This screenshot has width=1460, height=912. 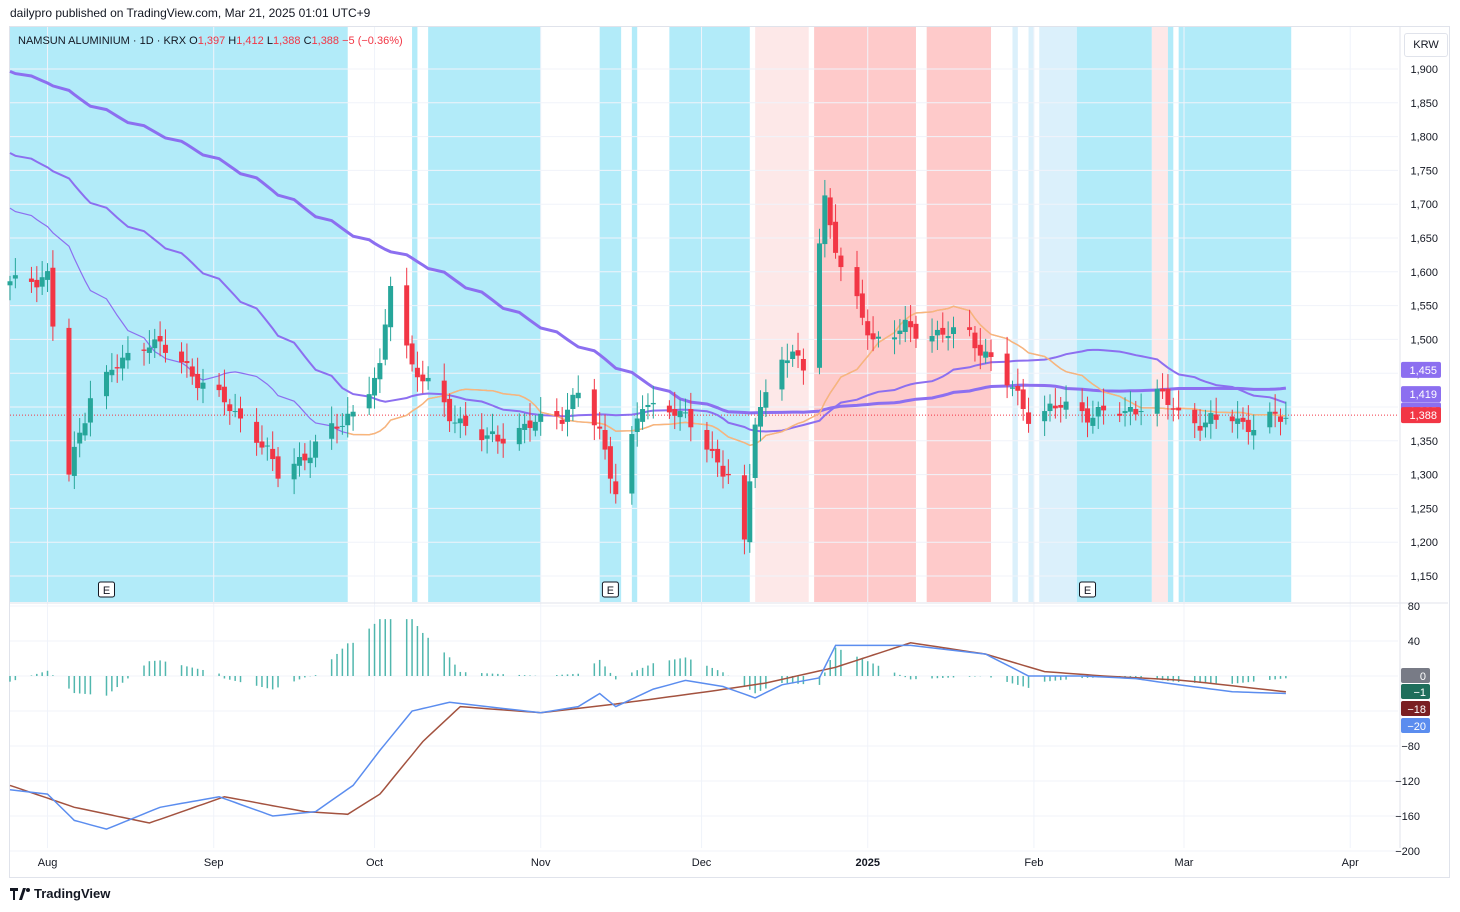 I want to click on time-tick-label: Aug, so click(x=48, y=863).